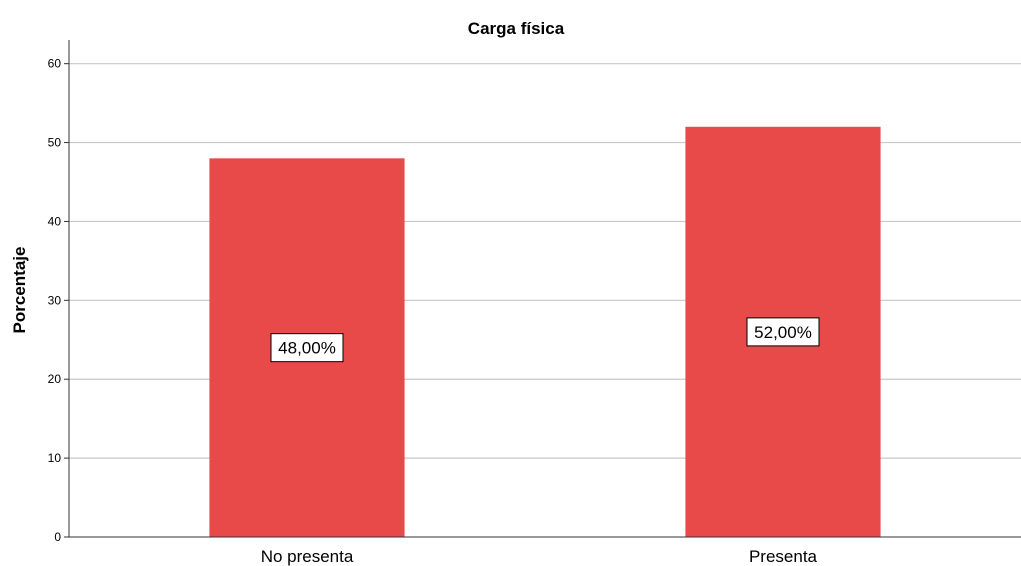  Describe the element at coordinates (545, 340) in the screenshot. I see `data-labels: 48,00% 52,00%` at that location.